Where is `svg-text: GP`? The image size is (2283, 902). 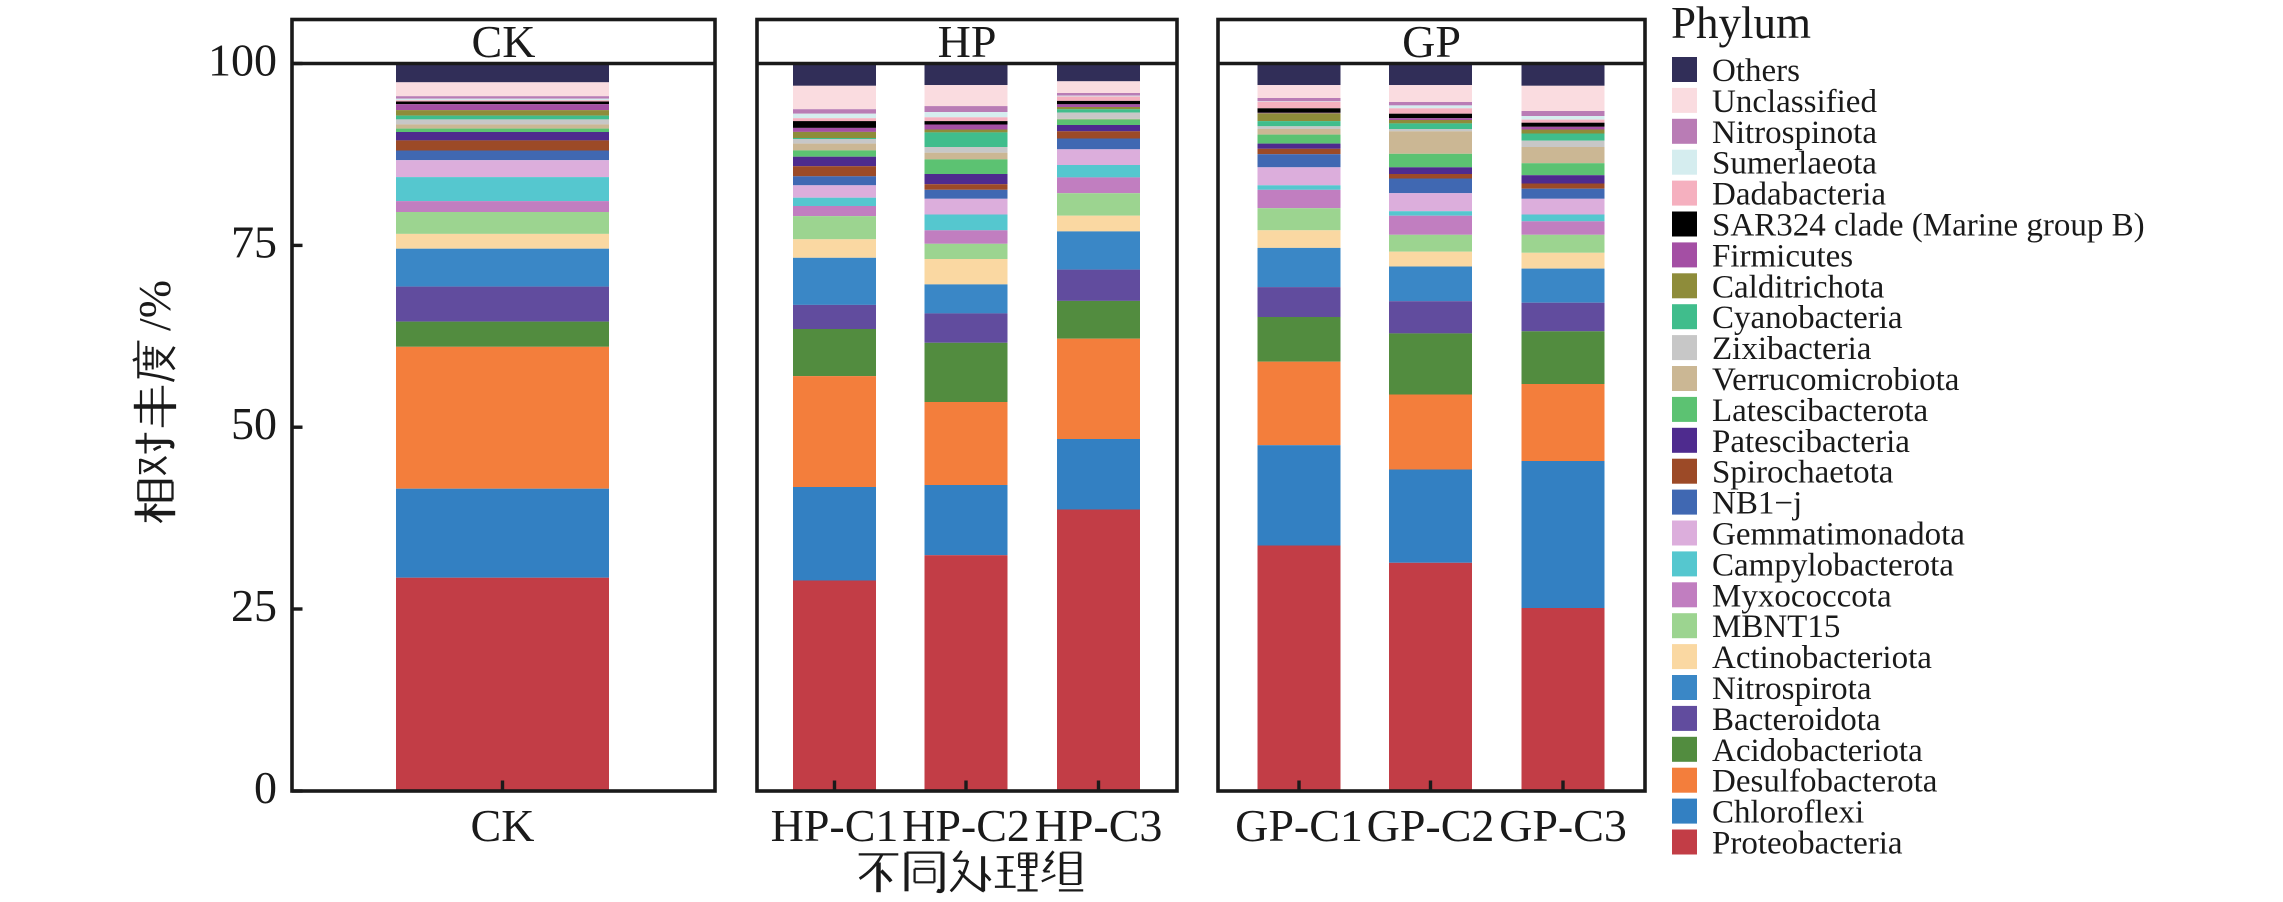
svg-text: GP is located at coordinates (1431, 41).